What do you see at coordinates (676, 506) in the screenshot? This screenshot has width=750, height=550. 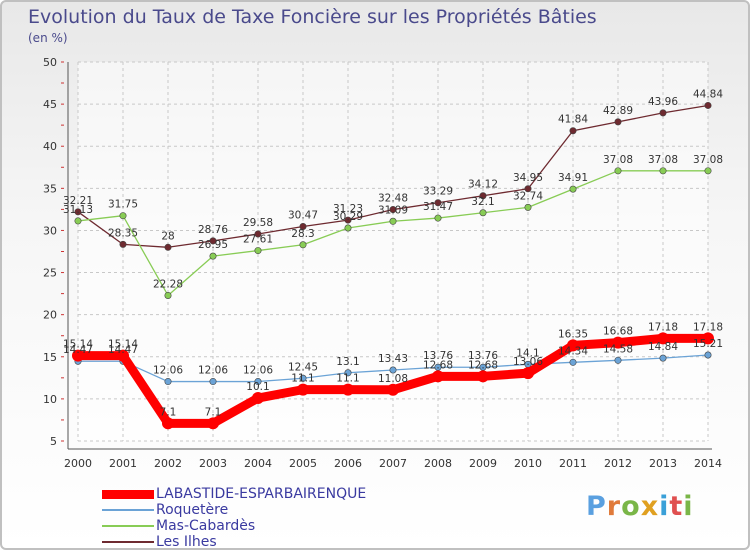 I see `logo-letter: t` at bounding box center [676, 506].